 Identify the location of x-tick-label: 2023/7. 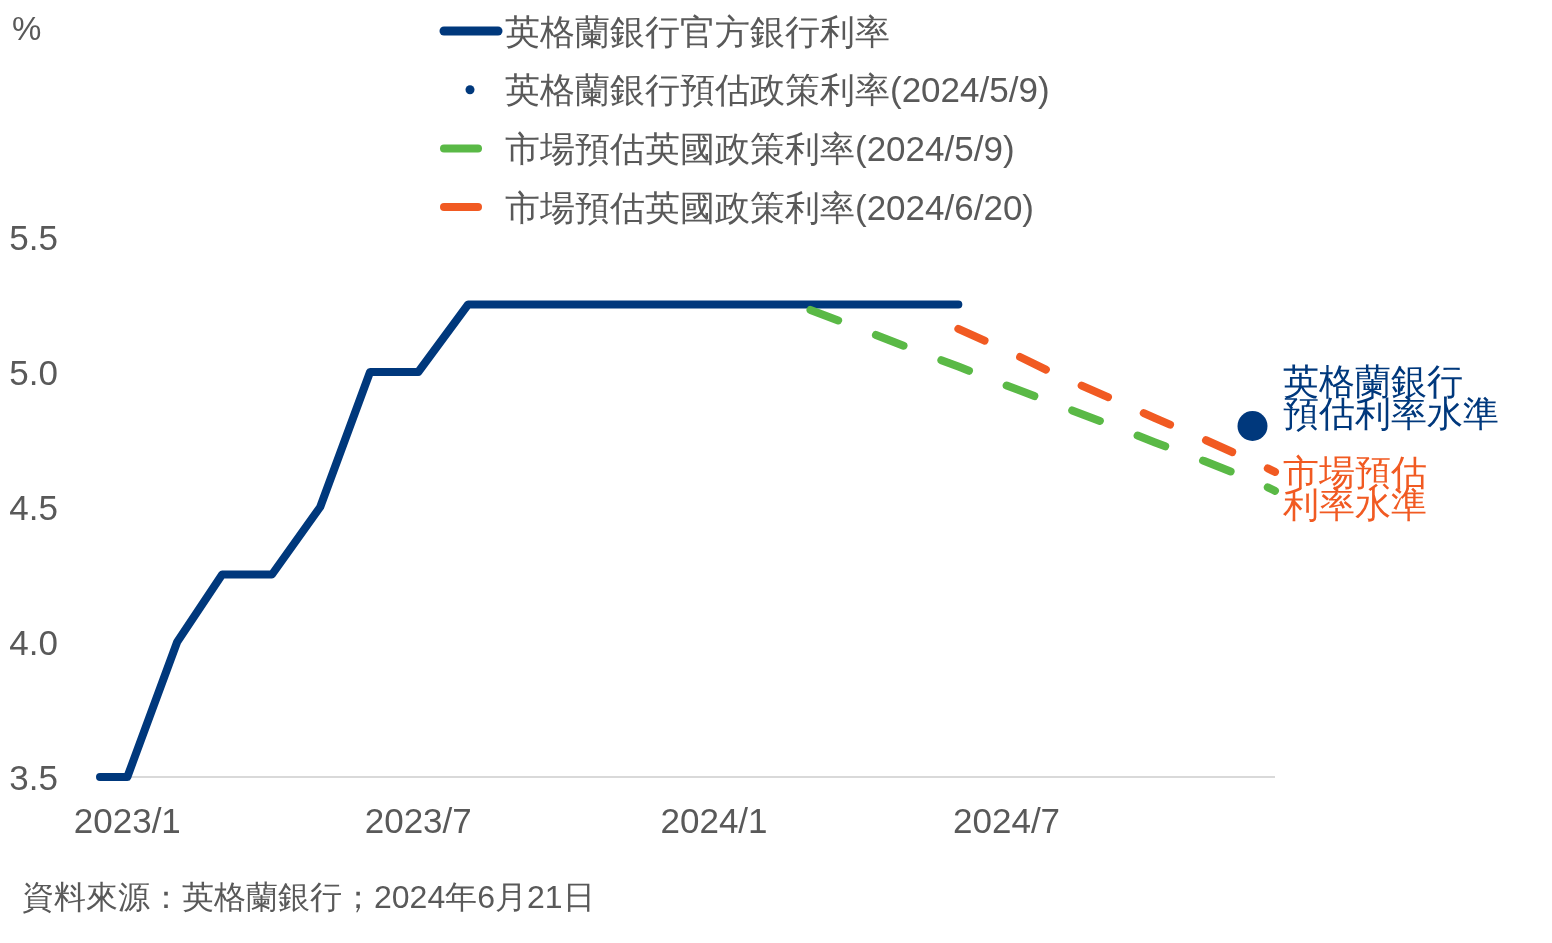
(418, 820).